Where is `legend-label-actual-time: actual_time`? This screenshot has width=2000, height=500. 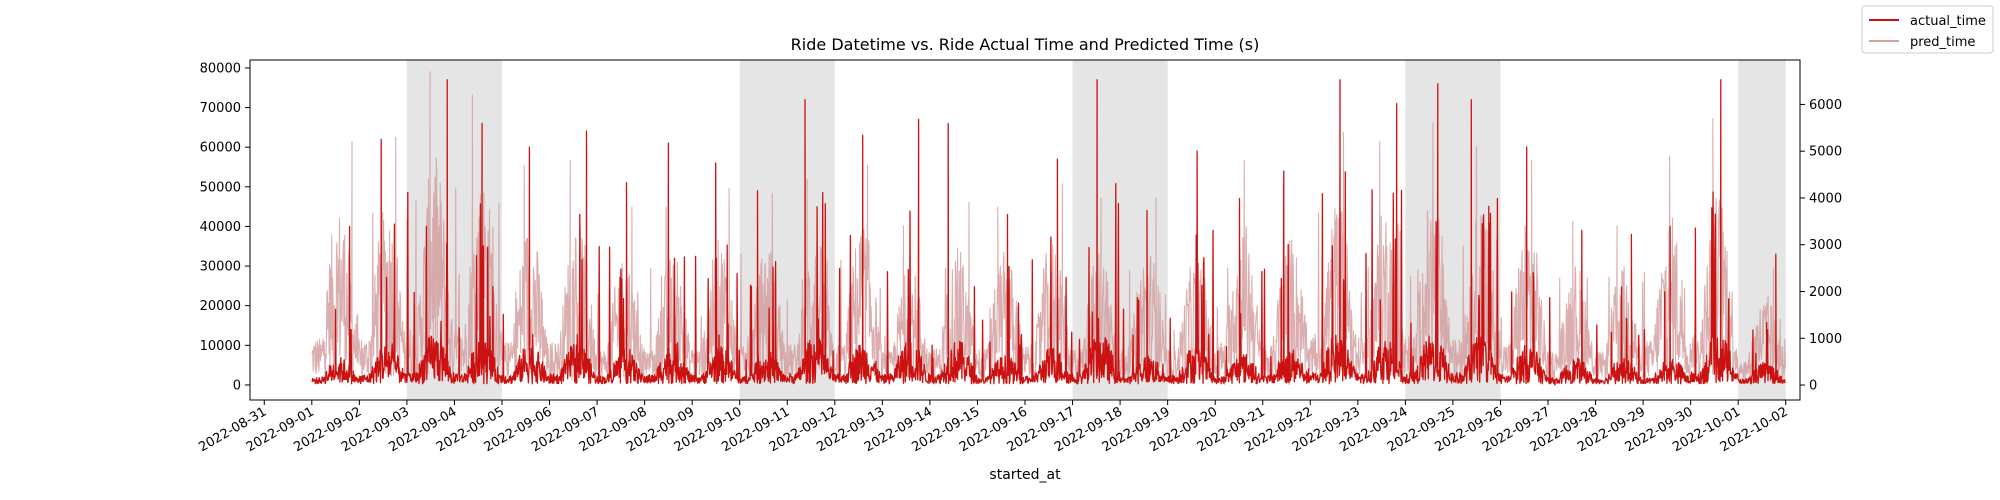
legend-label-actual-time: actual_time is located at coordinates (1948, 21).